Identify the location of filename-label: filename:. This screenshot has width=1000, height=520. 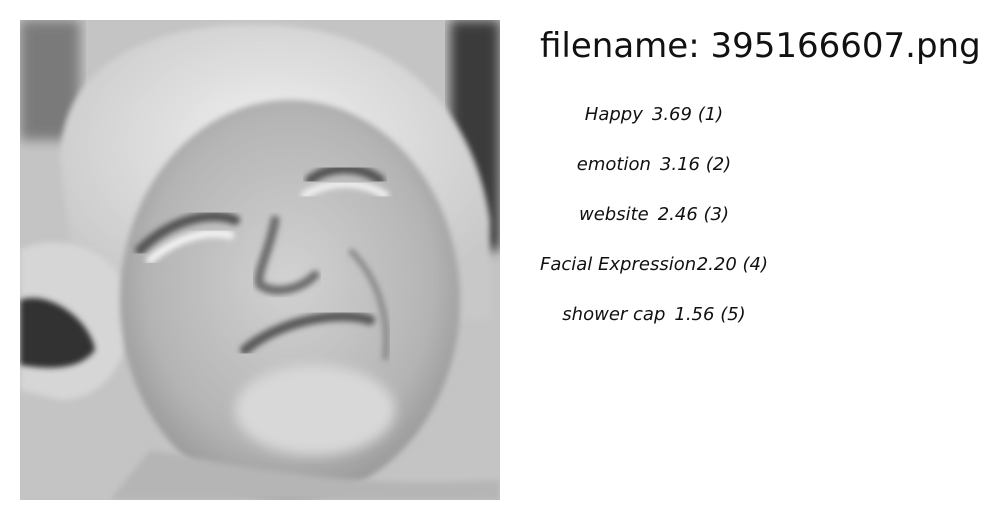
(620, 46).